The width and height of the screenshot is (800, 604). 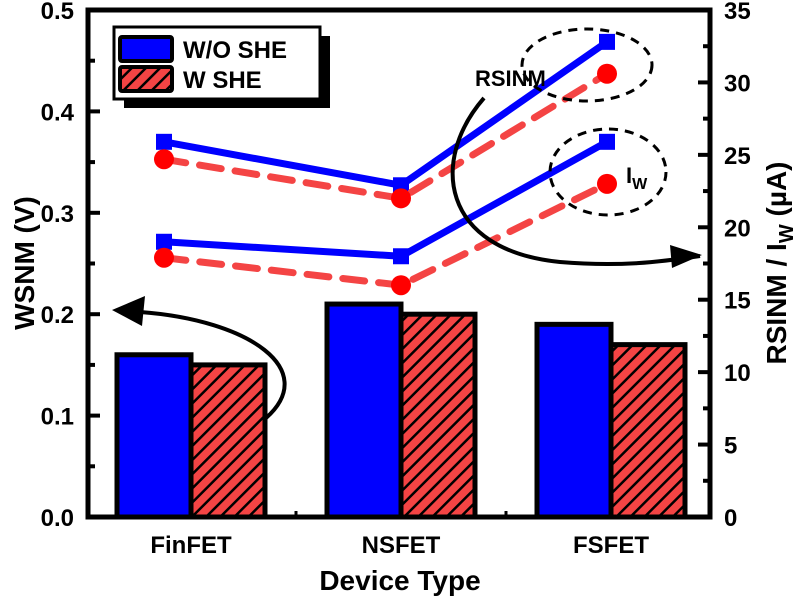 What do you see at coordinates (730, 518) in the screenshot?
I see `right-tick-label: 0` at bounding box center [730, 518].